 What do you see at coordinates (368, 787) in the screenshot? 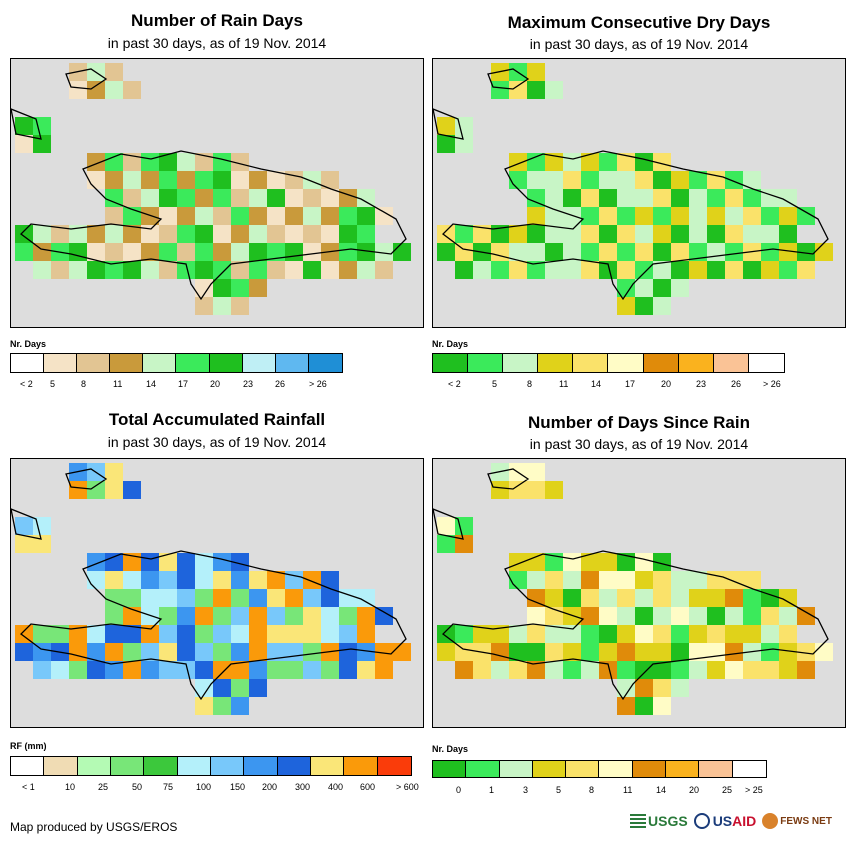
I see `legend-label: 600` at bounding box center [368, 787].